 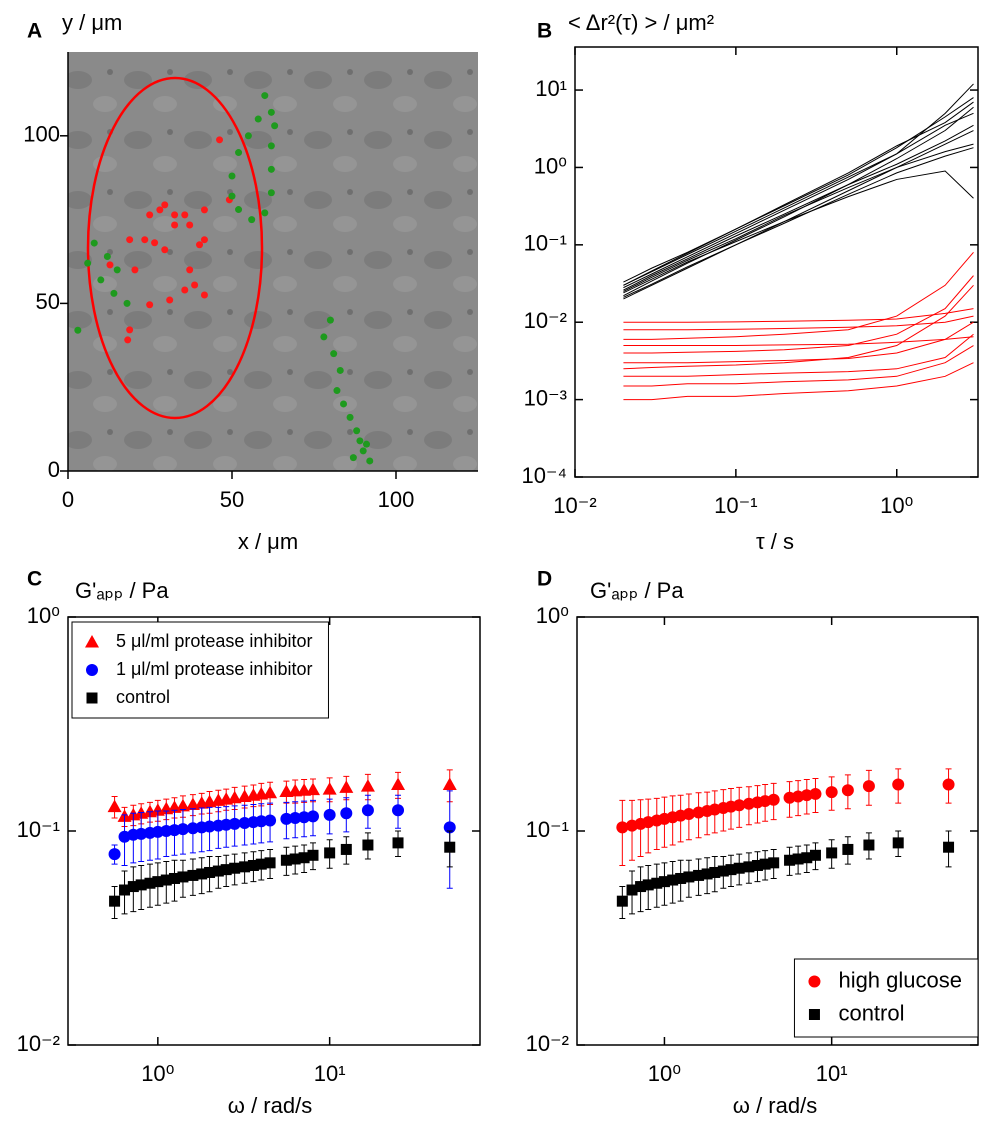 I want to click on y-tick-label: 10⁻², so click(x=38, y=1043).